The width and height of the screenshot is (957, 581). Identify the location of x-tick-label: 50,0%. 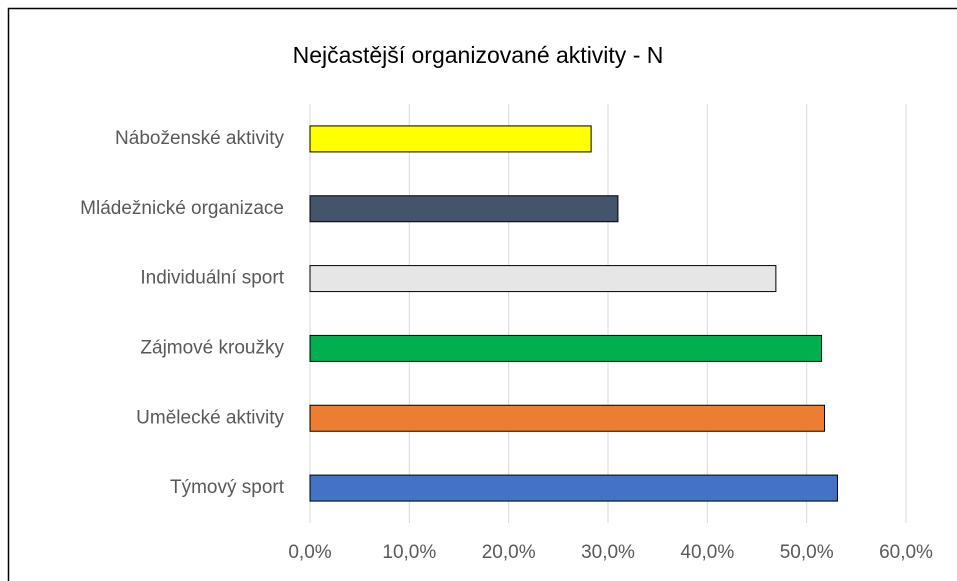
(807, 552).